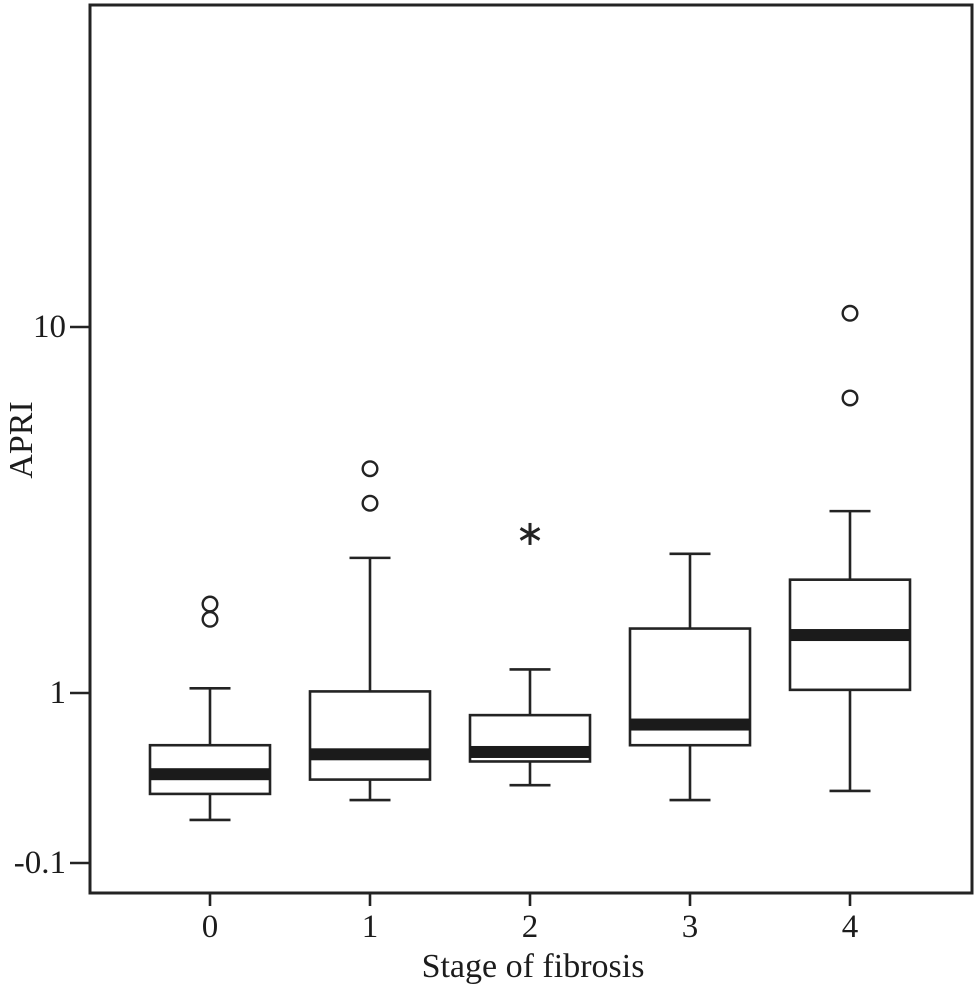  What do you see at coordinates (533, 966) in the screenshot?
I see `x-axis-title: Stage of fibrosis` at bounding box center [533, 966].